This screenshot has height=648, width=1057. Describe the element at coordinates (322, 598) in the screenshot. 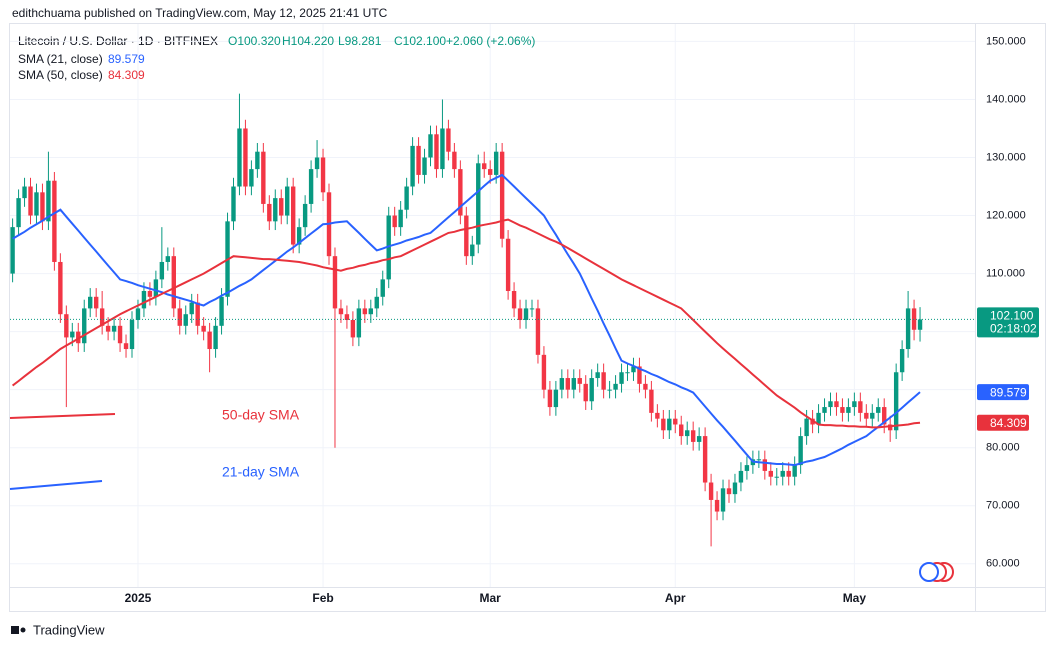

I see `x-tick-label: Feb` at that location.